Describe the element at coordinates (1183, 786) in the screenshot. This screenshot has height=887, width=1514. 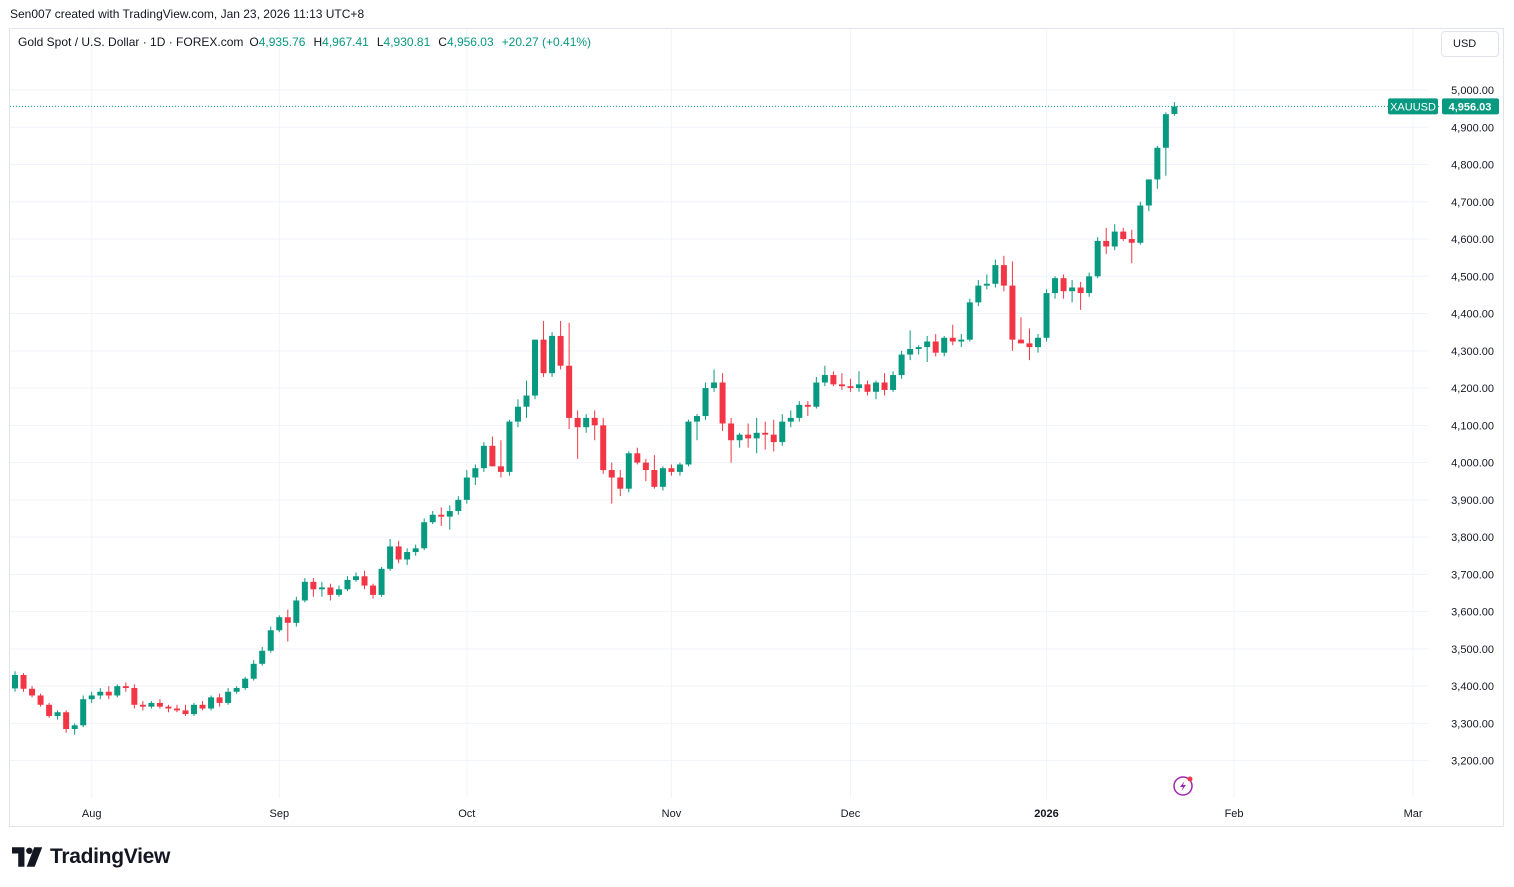
I see `lightning-alert-icon` at that location.